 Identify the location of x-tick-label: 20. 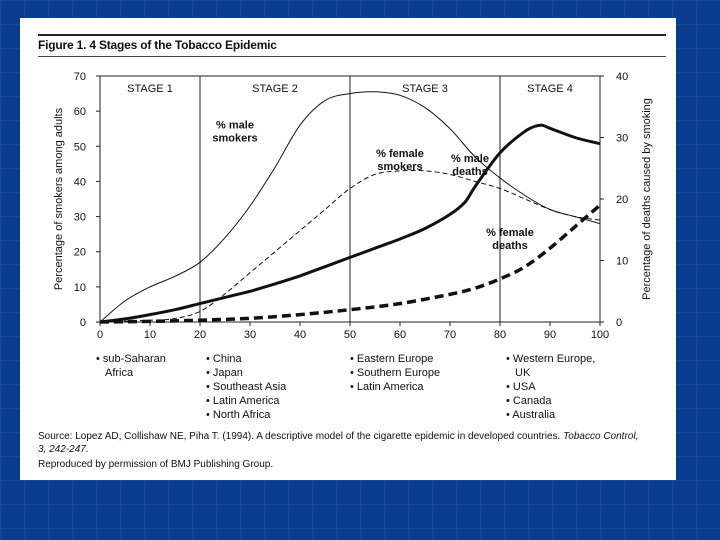
(200, 335).